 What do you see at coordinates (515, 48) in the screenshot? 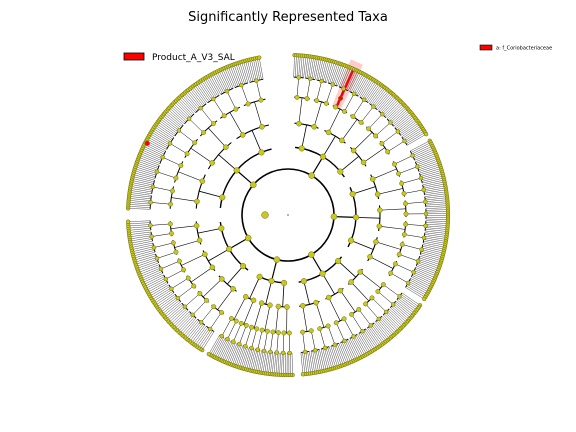
I see `clade-legend: a: f_Coriobacteriaceae` at bounding box center [515, 48].